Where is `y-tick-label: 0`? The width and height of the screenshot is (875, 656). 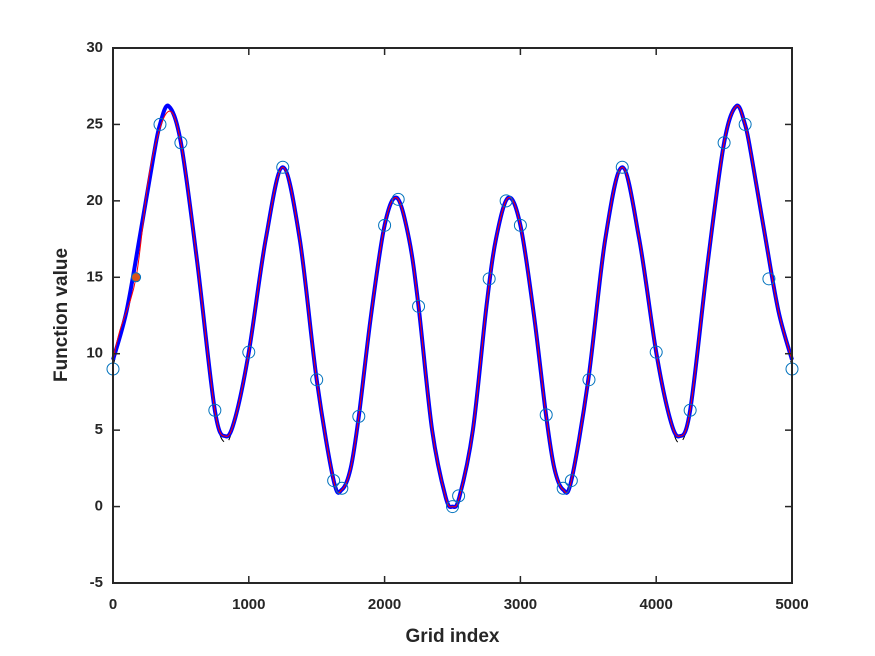 y-tick-label: 0 is located at coordinates (99, 506).